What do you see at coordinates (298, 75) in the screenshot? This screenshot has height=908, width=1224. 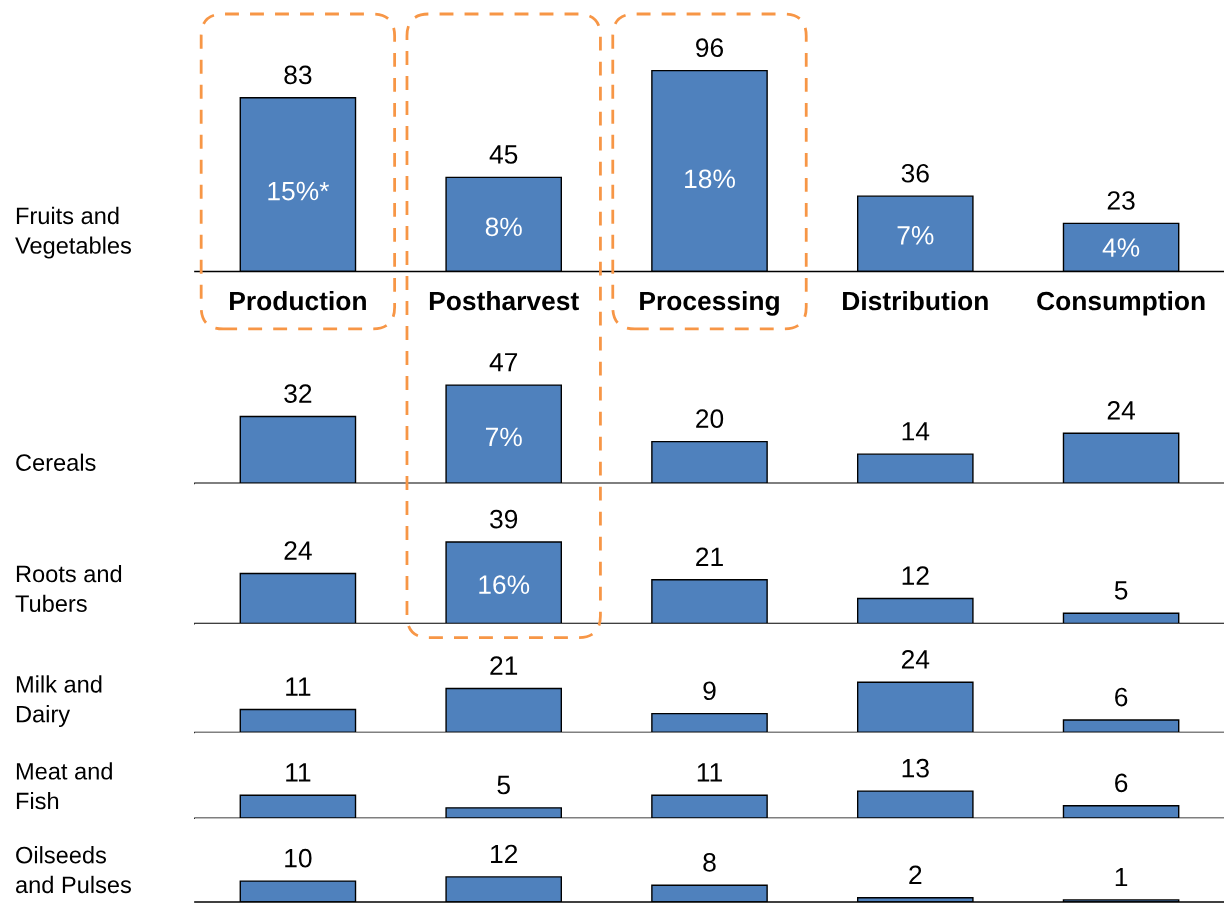 I see `data-label: 83` at bounding box center [298, 75].